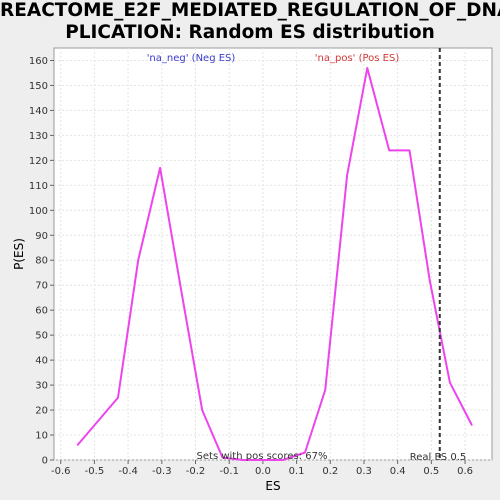 This screenshot has width=500, height=500. Describe the element at coordinates (465, 471) in the screenshot. I see `x-tick-label: 0.6` at that location.